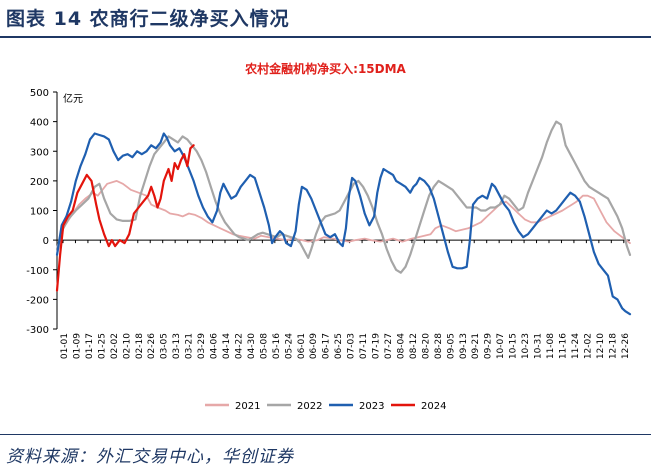 The image size is (651, 468). What do you see at coordinates (551, 346) in the screenshot?
I see `x-tick-label: 11-08` at bounding box center [551, 346].